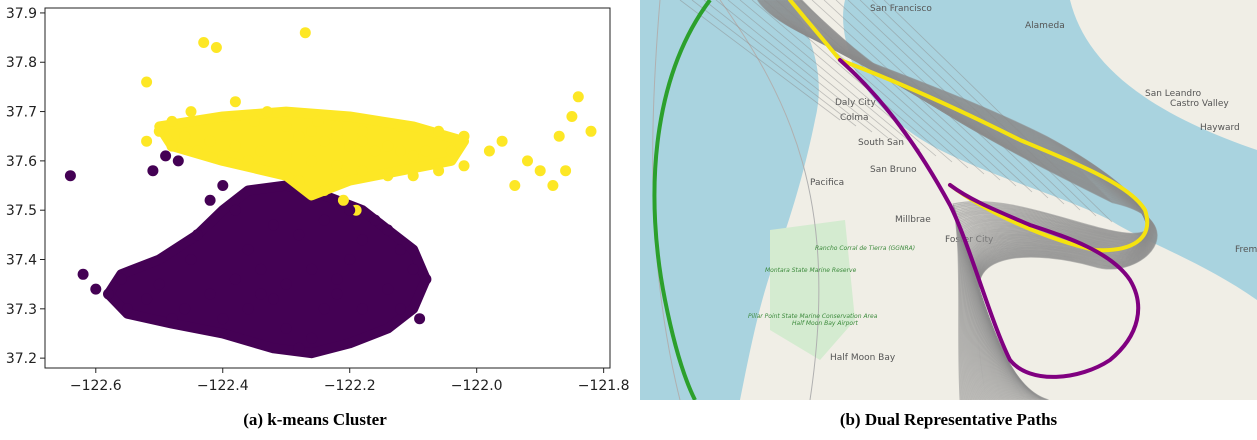 Image resolution: width=1257 pixels, height=440 pixels. What do you see at coordinates (1220, 128) in the screenshot?
I see `map-label: Hayward` at bounding box center [1220, 128].